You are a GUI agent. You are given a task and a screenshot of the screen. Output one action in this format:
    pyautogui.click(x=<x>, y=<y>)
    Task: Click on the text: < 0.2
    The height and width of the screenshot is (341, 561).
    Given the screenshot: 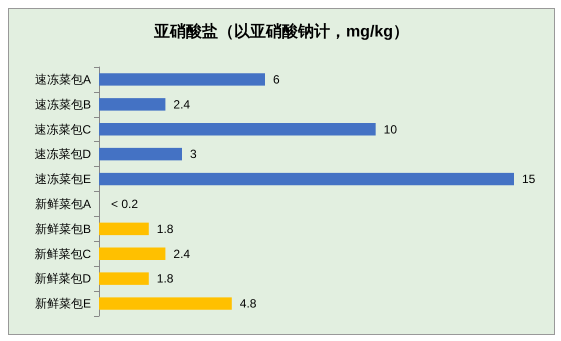 What is the action you would take?
    pyautogui.click(x=124, y=203)
    